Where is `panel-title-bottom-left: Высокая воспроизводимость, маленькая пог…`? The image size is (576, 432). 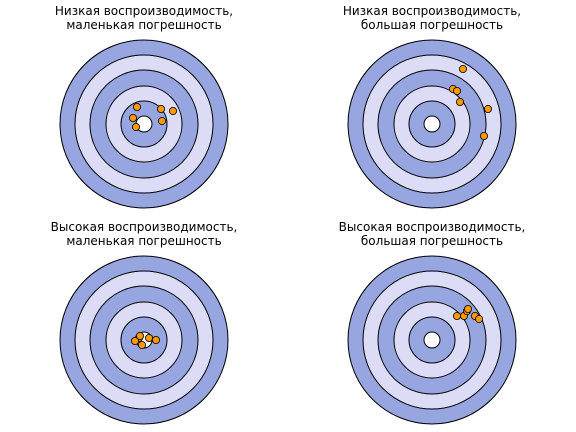 panel-title-bottom-left: Высокая воспроизводимость, маленькая пог… is located at coordinates (144, 234).